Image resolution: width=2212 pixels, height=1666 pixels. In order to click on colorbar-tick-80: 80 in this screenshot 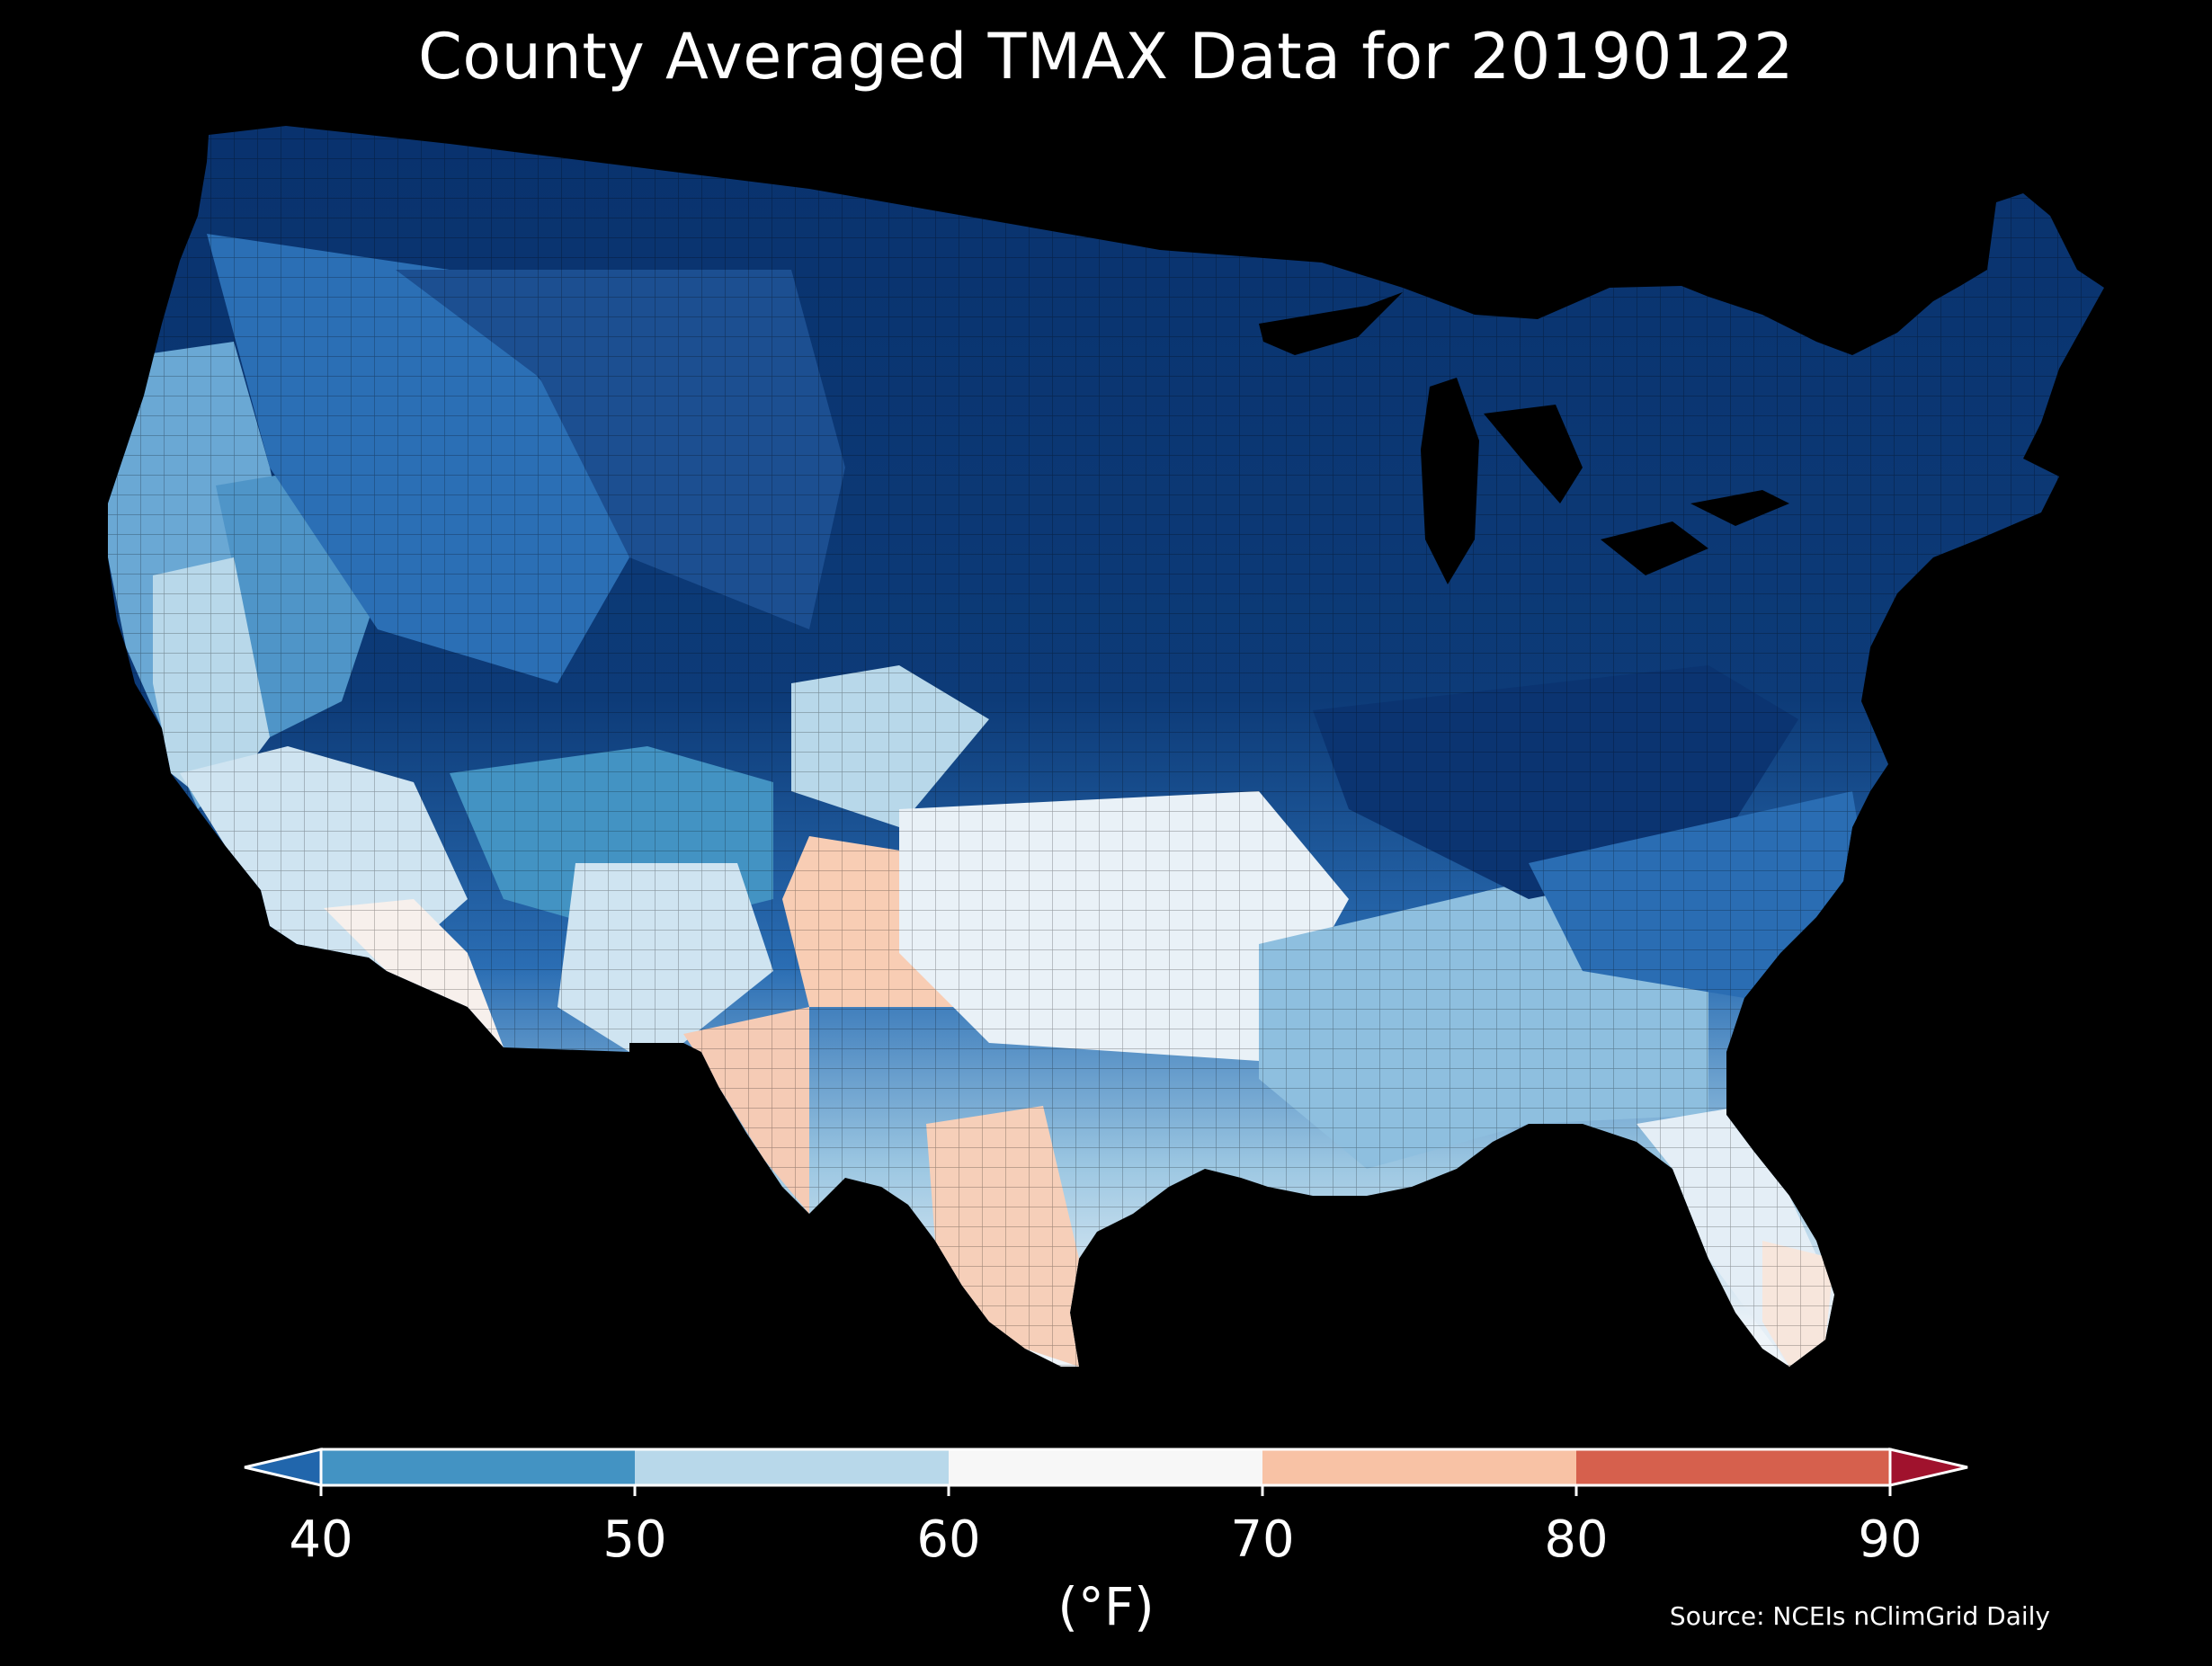, I will do `click(1576, 1540)`.